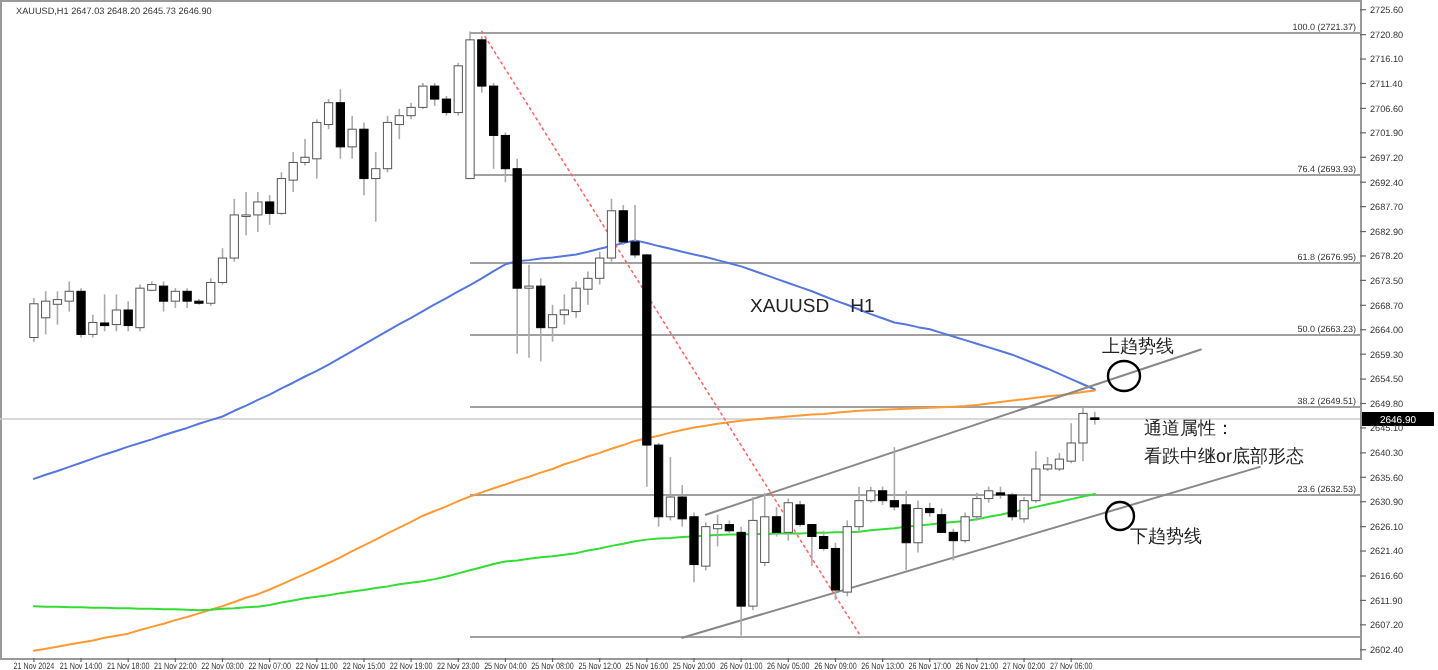  I want to click on annotation: 通道属性：, so click(1189, 428).